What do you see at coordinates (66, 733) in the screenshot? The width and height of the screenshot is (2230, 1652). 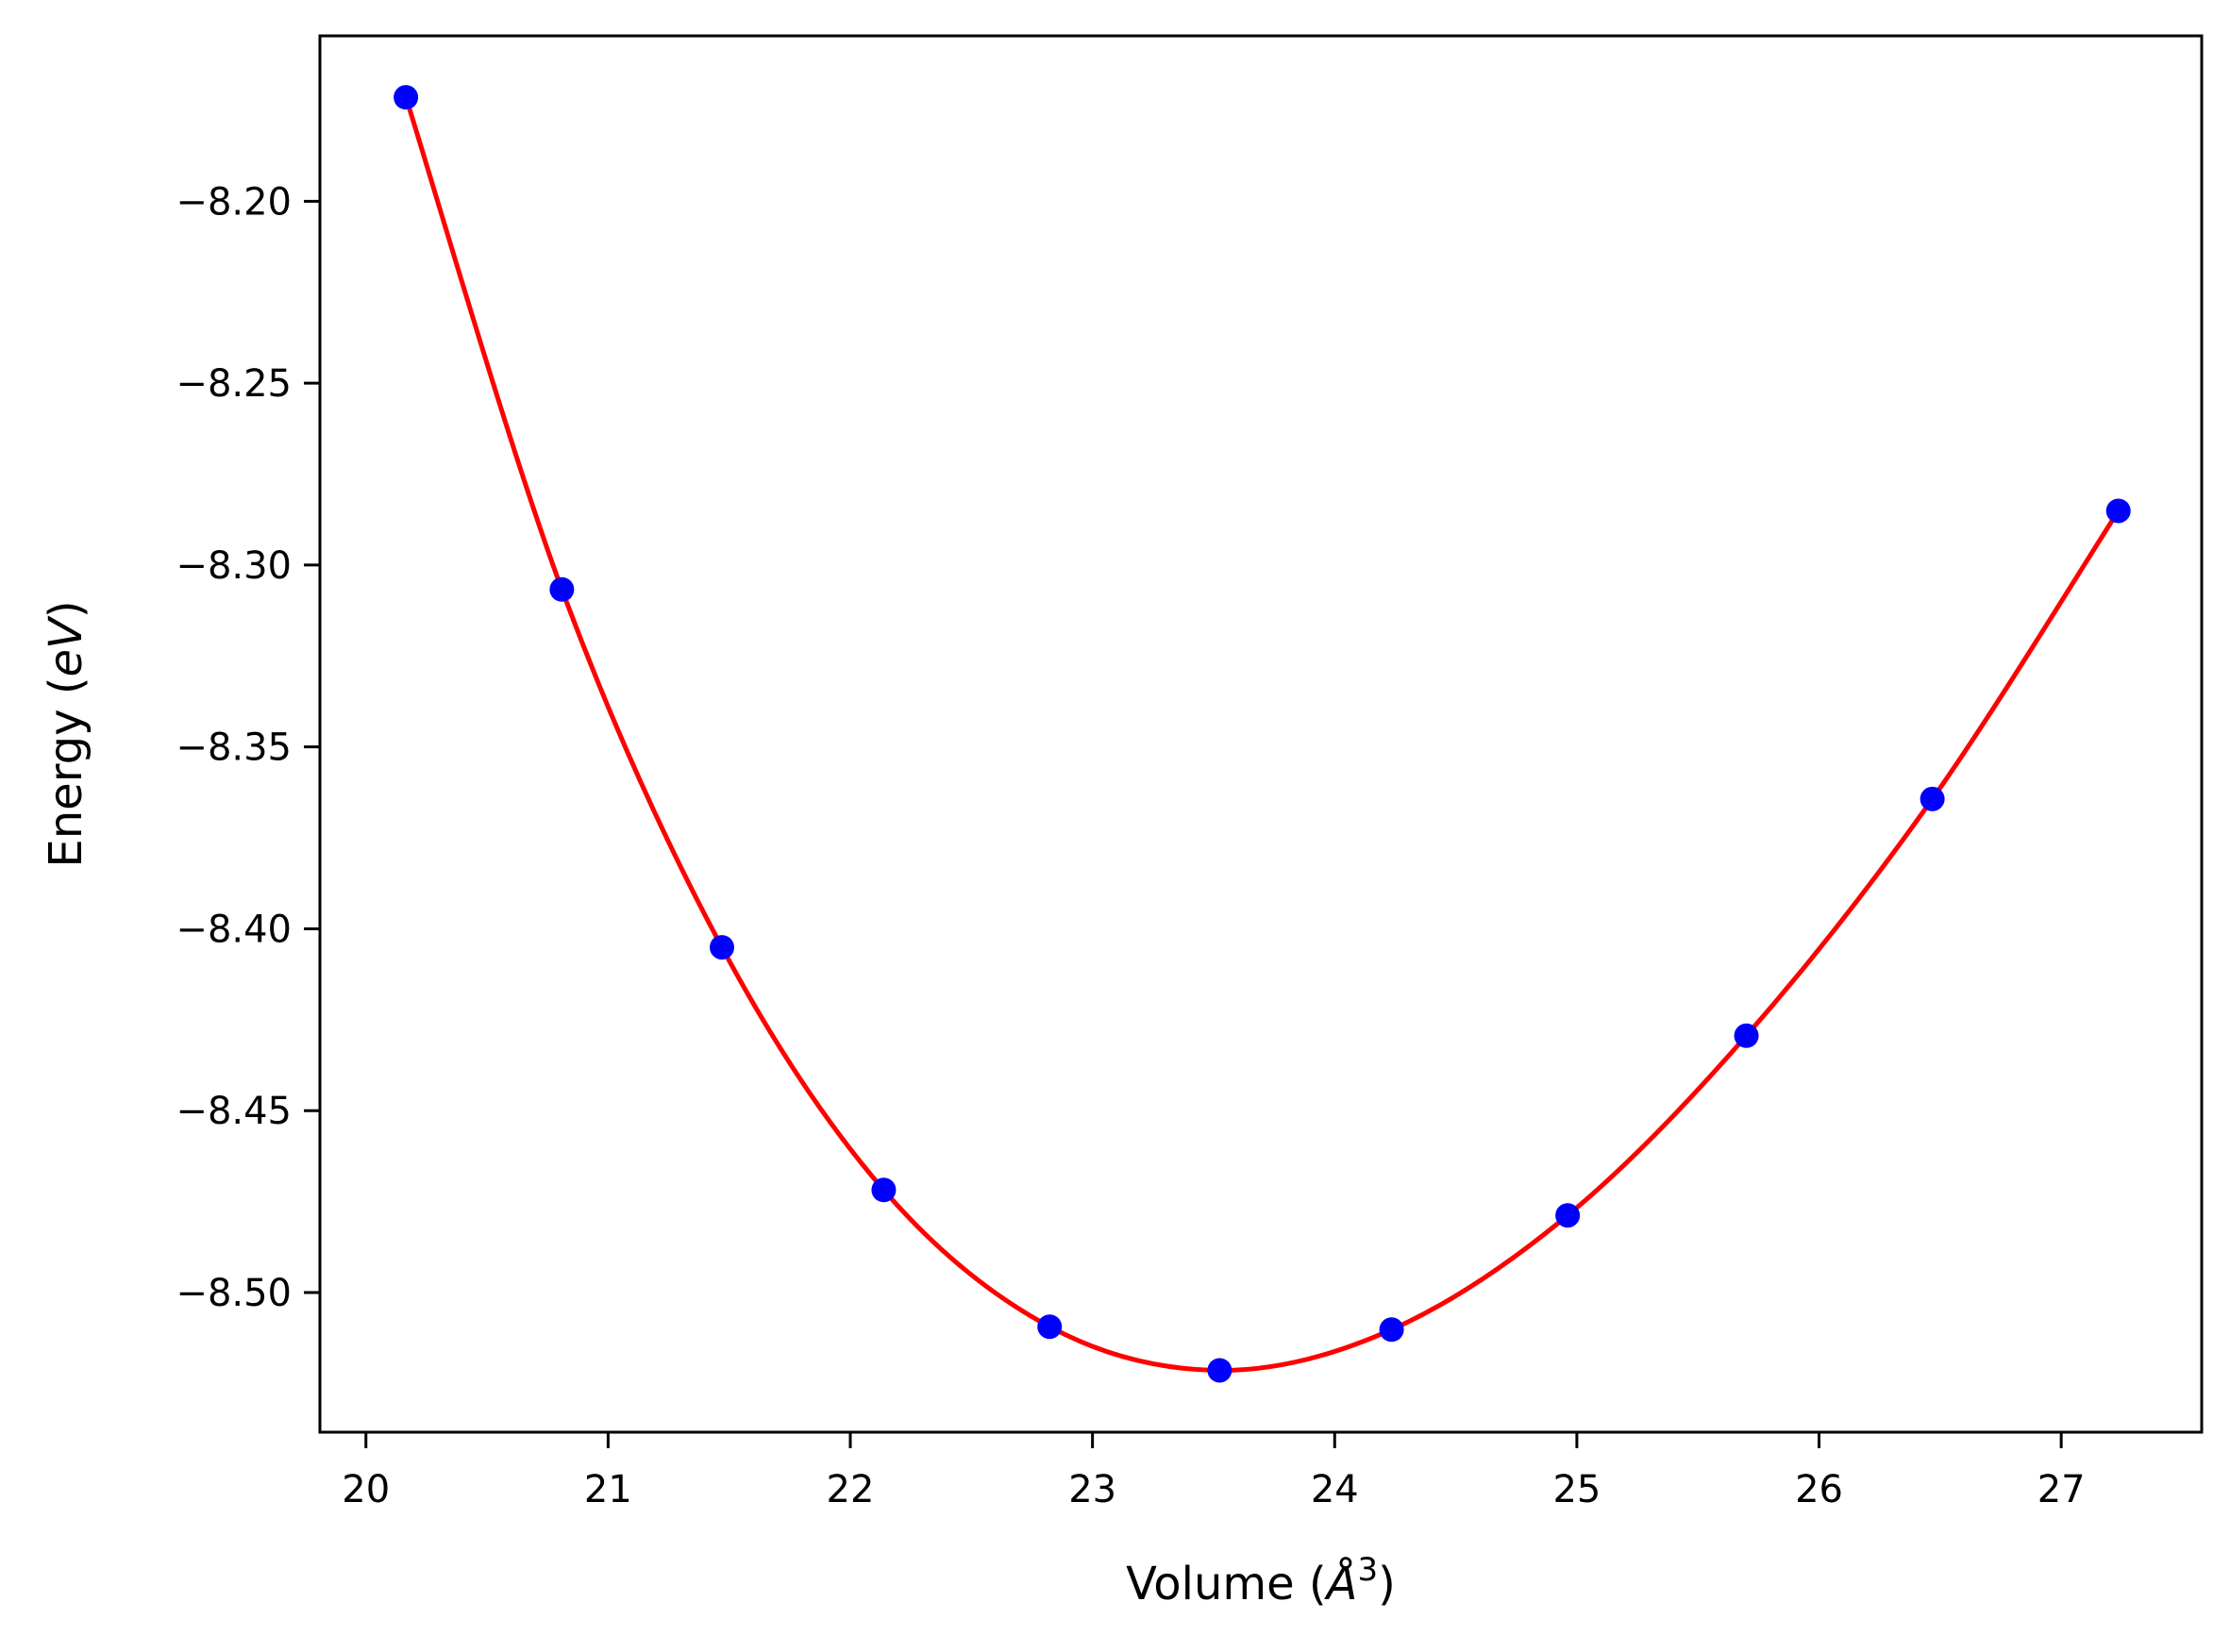 I see `y-axis-label: Energy (eV)` at bounding box center [66, 733].